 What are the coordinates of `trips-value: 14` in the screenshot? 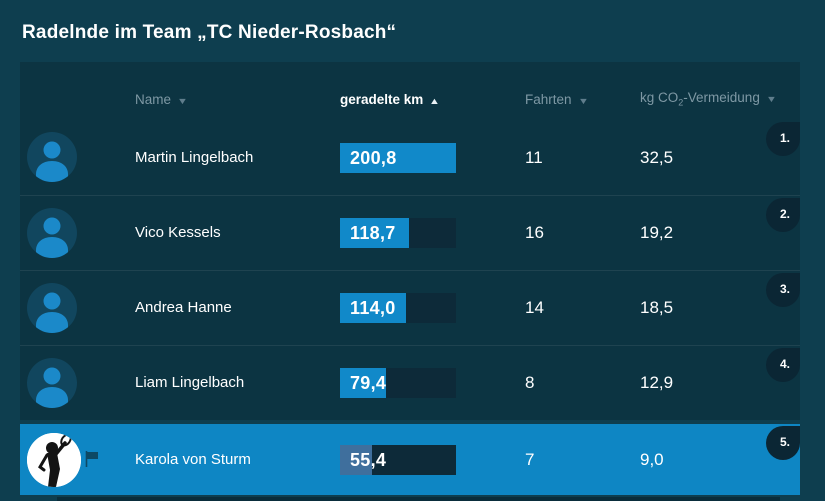 It's located at (534, 307).